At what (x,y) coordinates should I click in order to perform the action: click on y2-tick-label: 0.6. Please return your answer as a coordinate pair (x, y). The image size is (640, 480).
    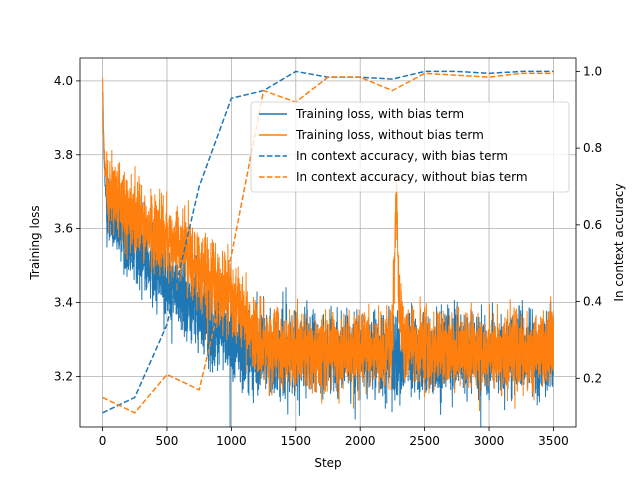
    Looking at the image, I should click on (592, 225).